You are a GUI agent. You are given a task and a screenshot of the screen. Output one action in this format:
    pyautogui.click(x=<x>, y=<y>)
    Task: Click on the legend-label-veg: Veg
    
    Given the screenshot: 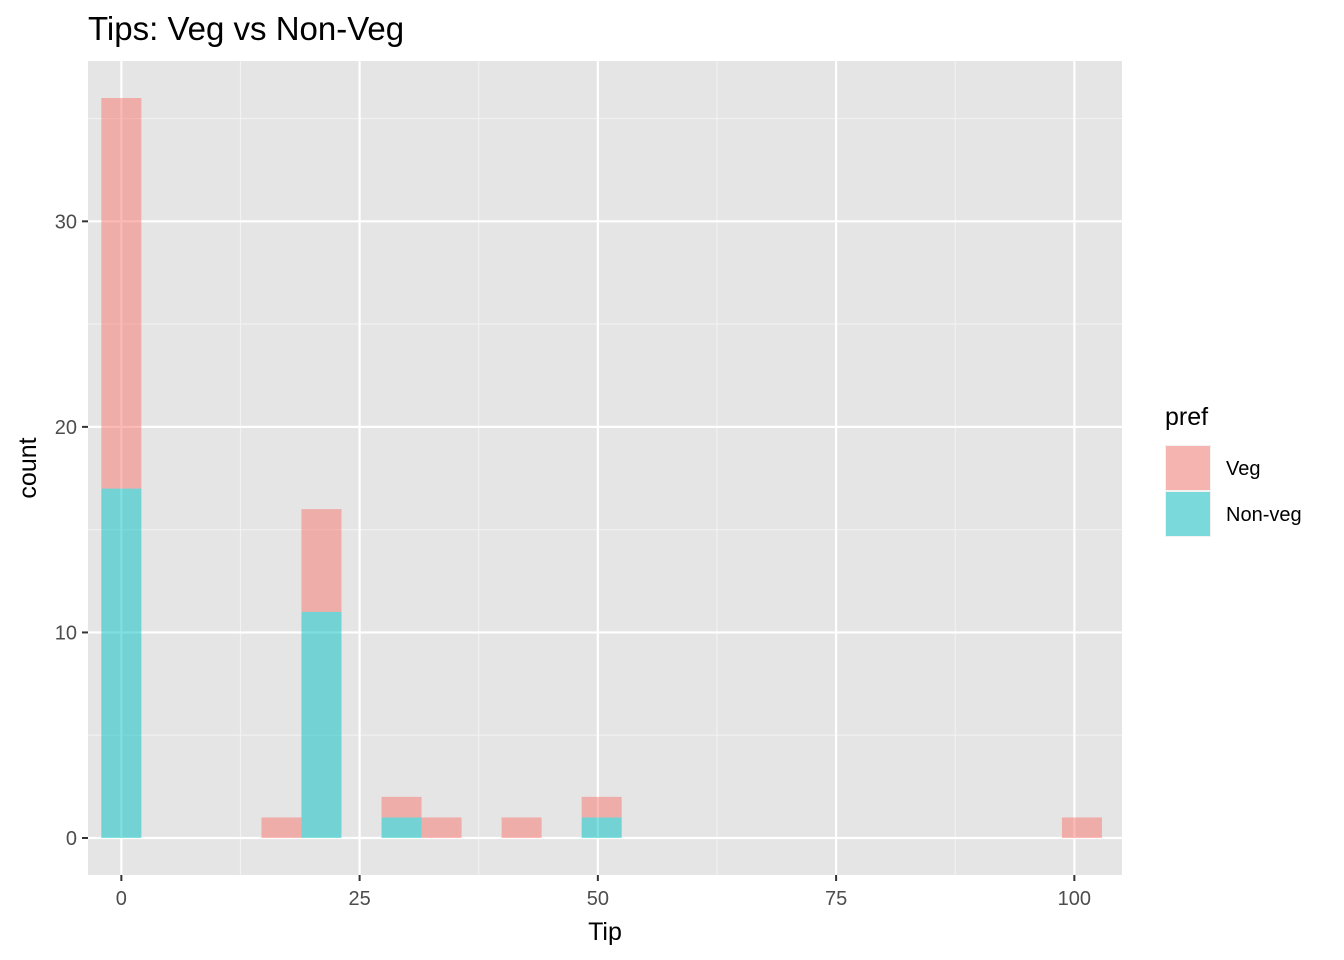 What is the action you would take?
    pyautogui.click(x=1243, y=469)
    